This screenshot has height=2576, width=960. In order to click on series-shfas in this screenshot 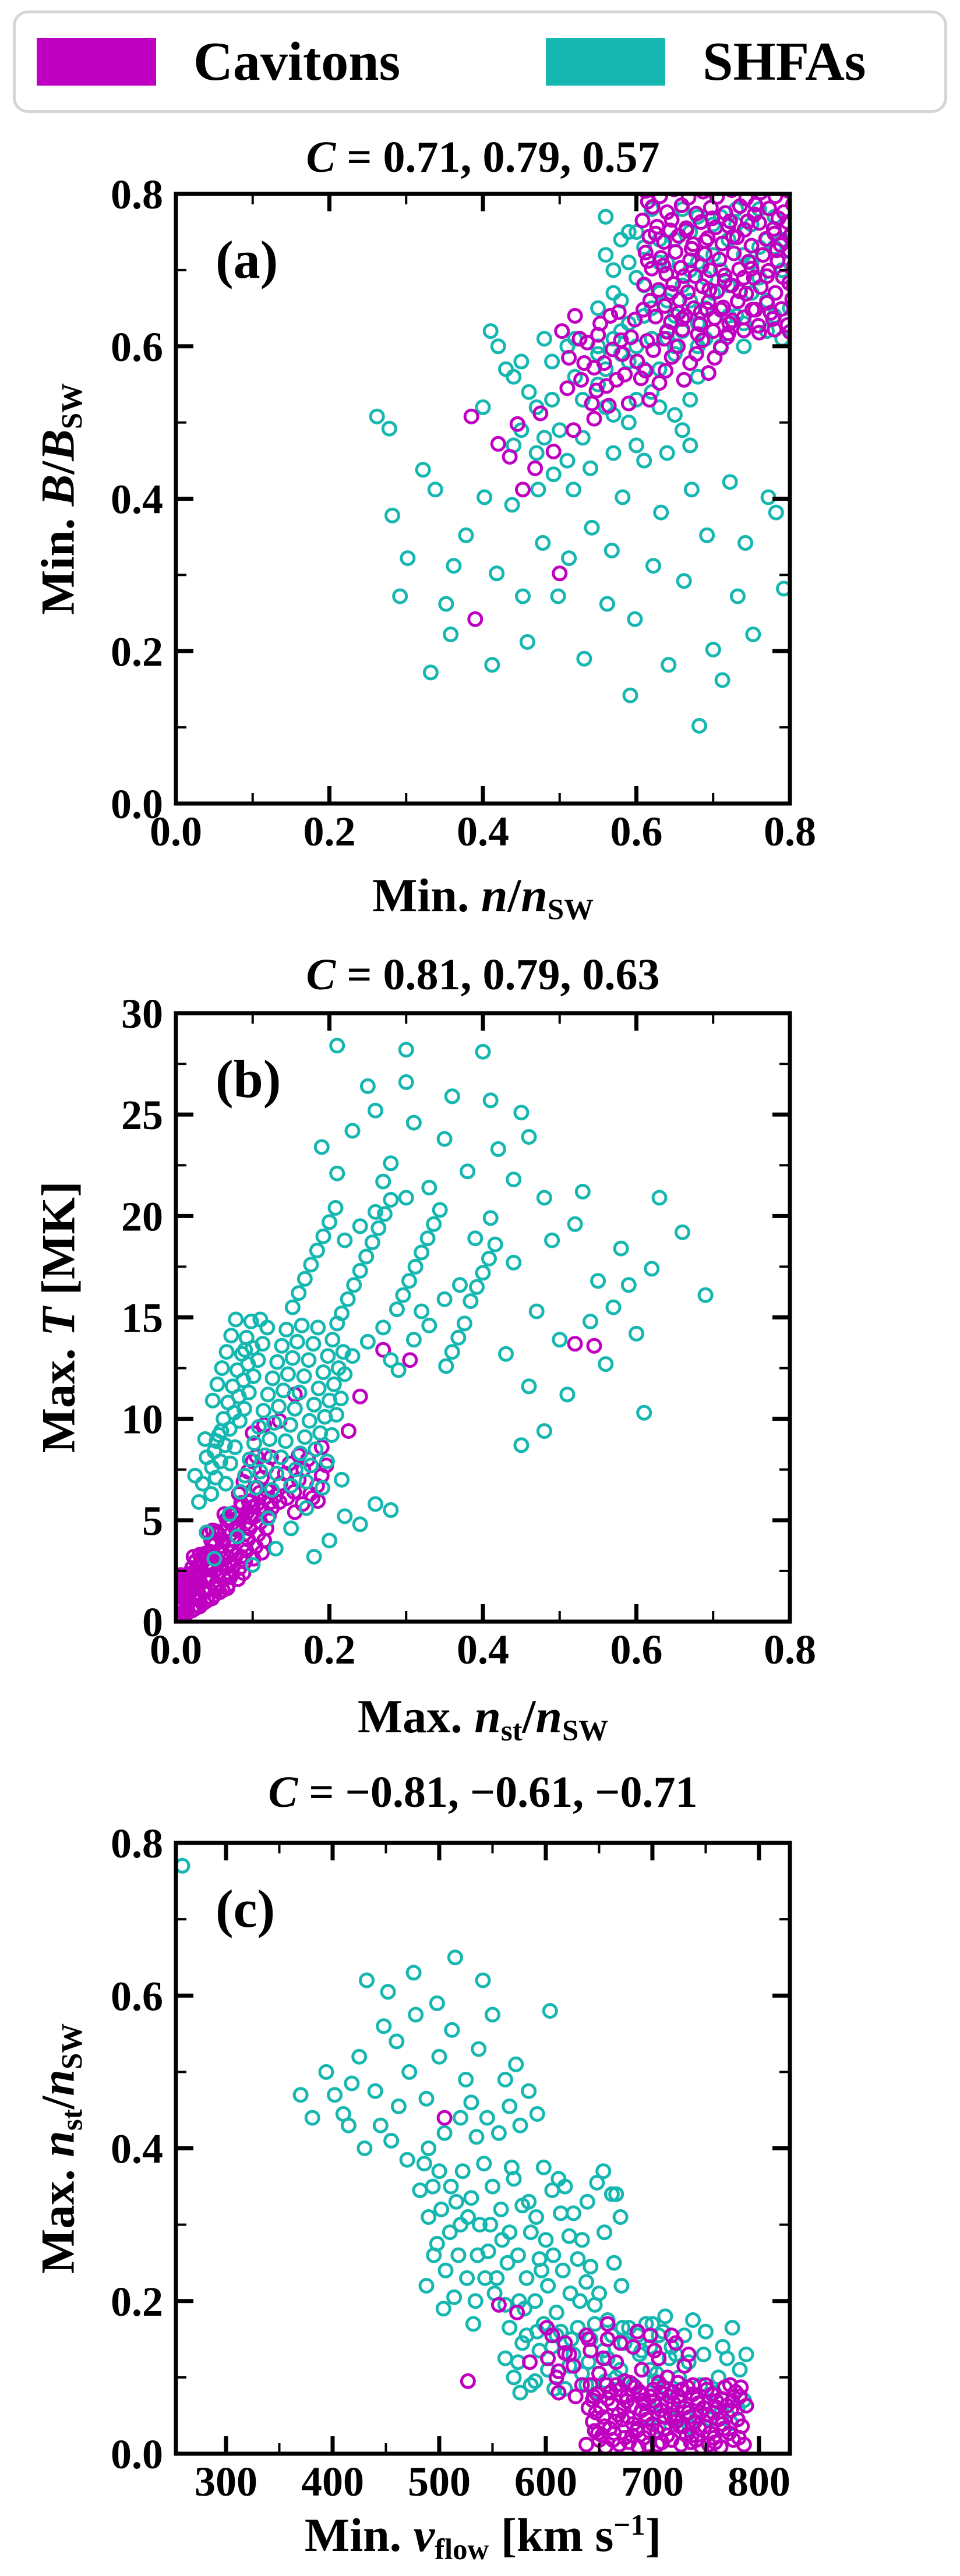, I will do `click(450, 1305)`.